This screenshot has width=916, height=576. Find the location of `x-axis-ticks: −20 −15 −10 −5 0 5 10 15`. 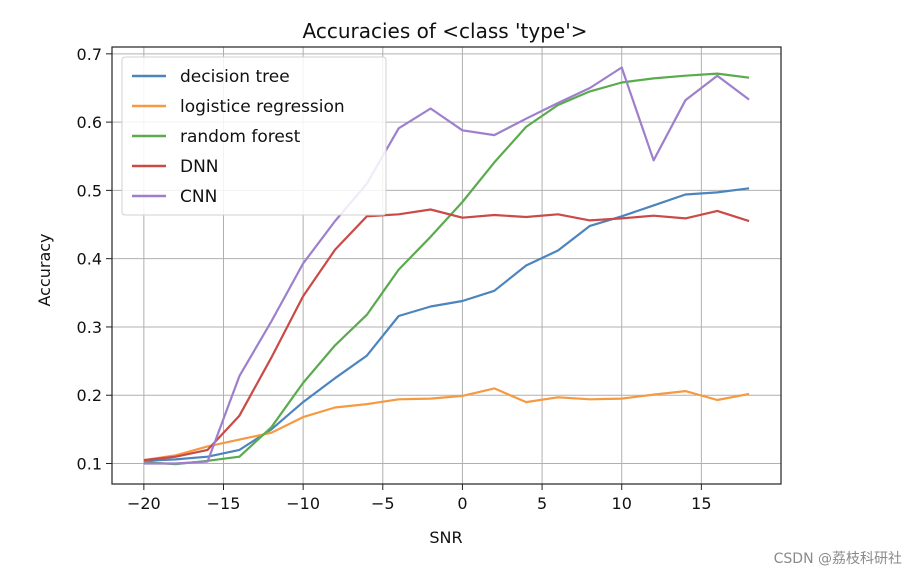

x-axis-ticks: −20 −15 −10 −5 0 5 10 15 is located at coordinates (419, 498).